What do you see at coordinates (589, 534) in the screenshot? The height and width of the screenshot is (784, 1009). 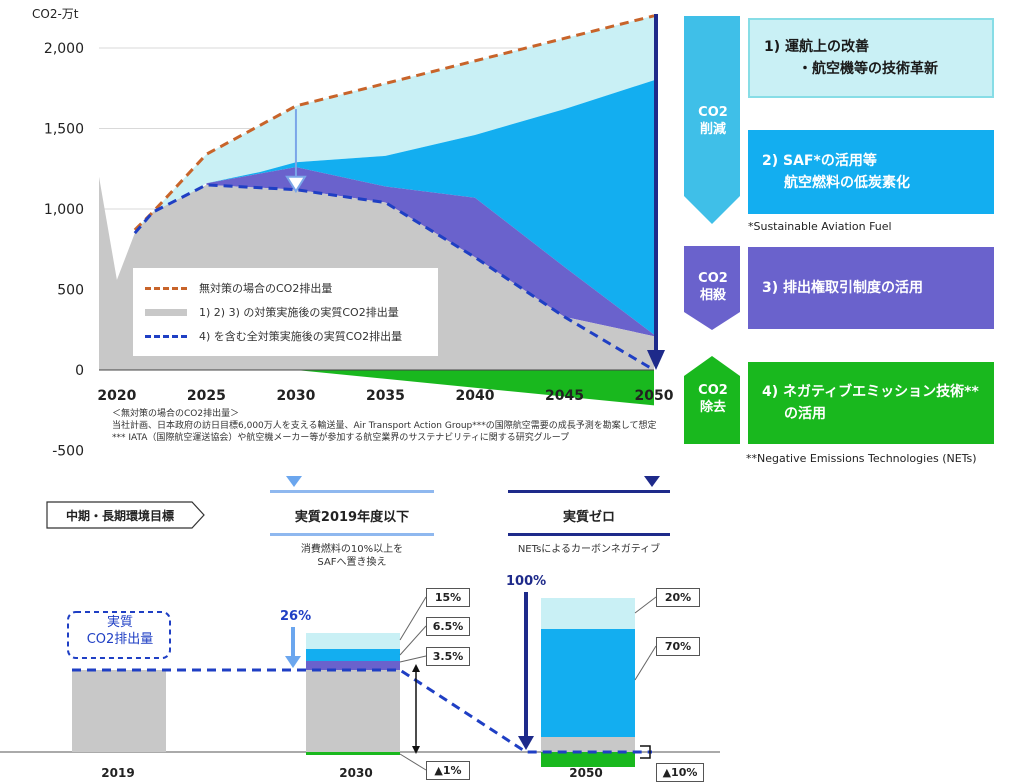 I see `target-long-bar-bottom` at bounding box center [589, 534].